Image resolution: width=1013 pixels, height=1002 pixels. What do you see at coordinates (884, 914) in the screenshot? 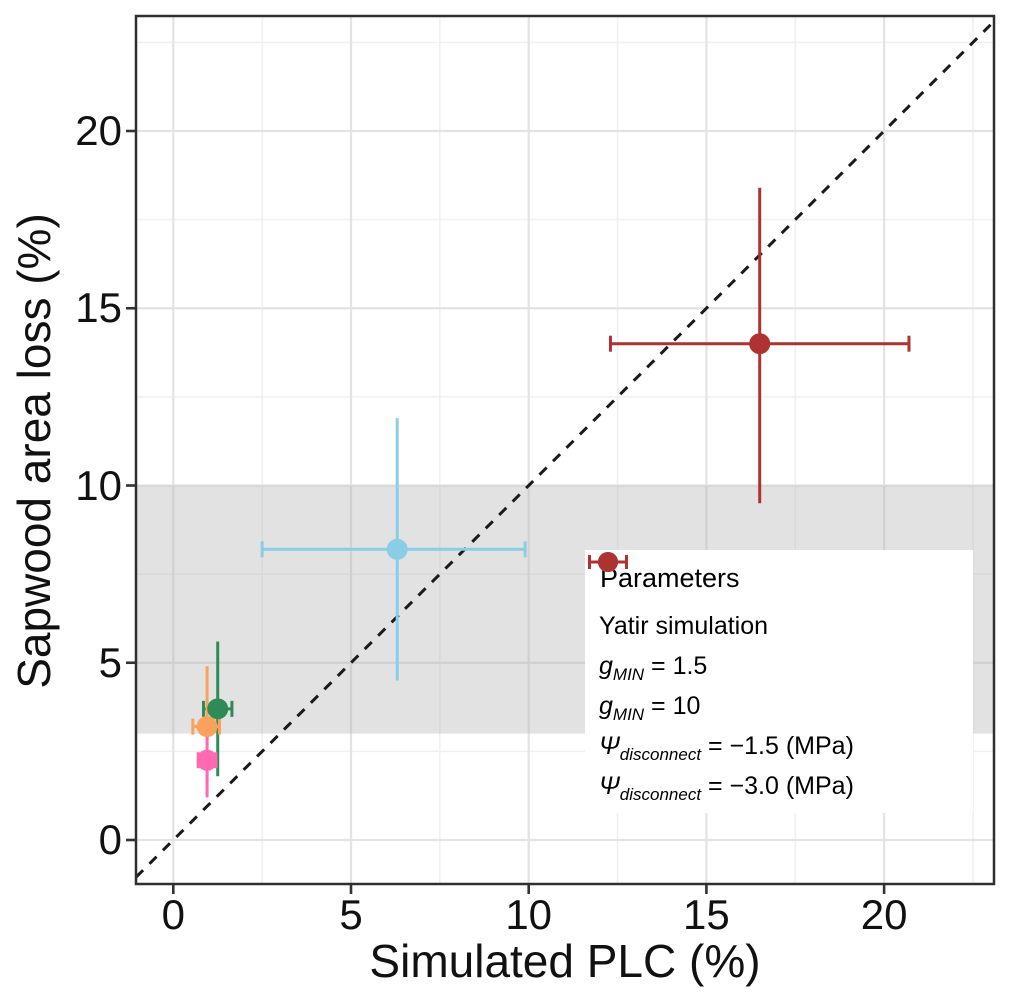
I see `x-tick-label: 20` at bounding box center [884, 914].